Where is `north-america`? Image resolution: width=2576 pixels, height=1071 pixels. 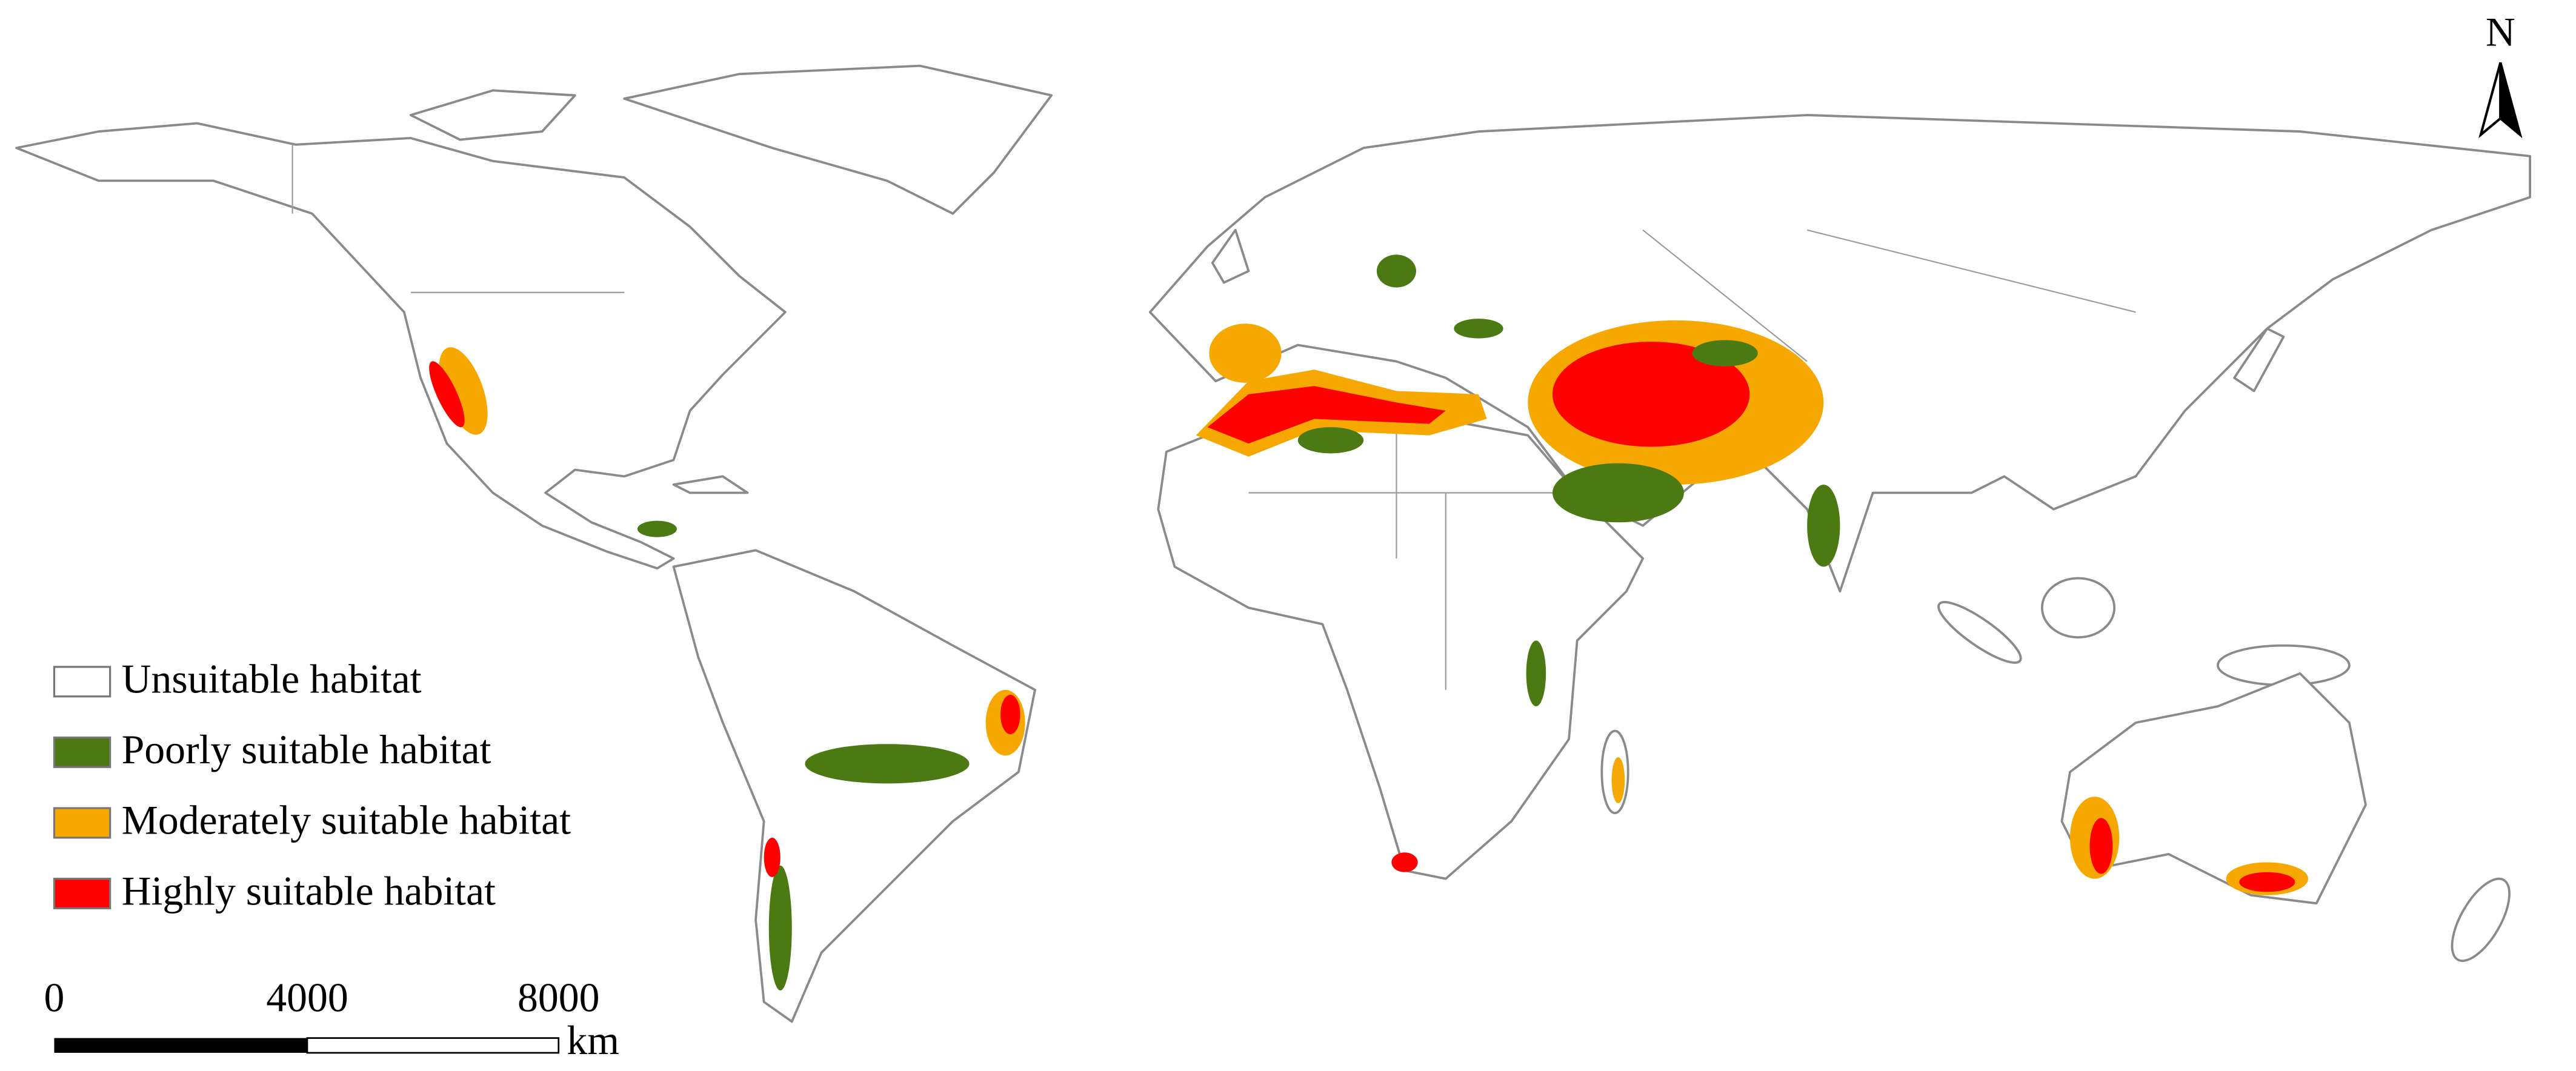 north-america is located at coordinates (401, 346).